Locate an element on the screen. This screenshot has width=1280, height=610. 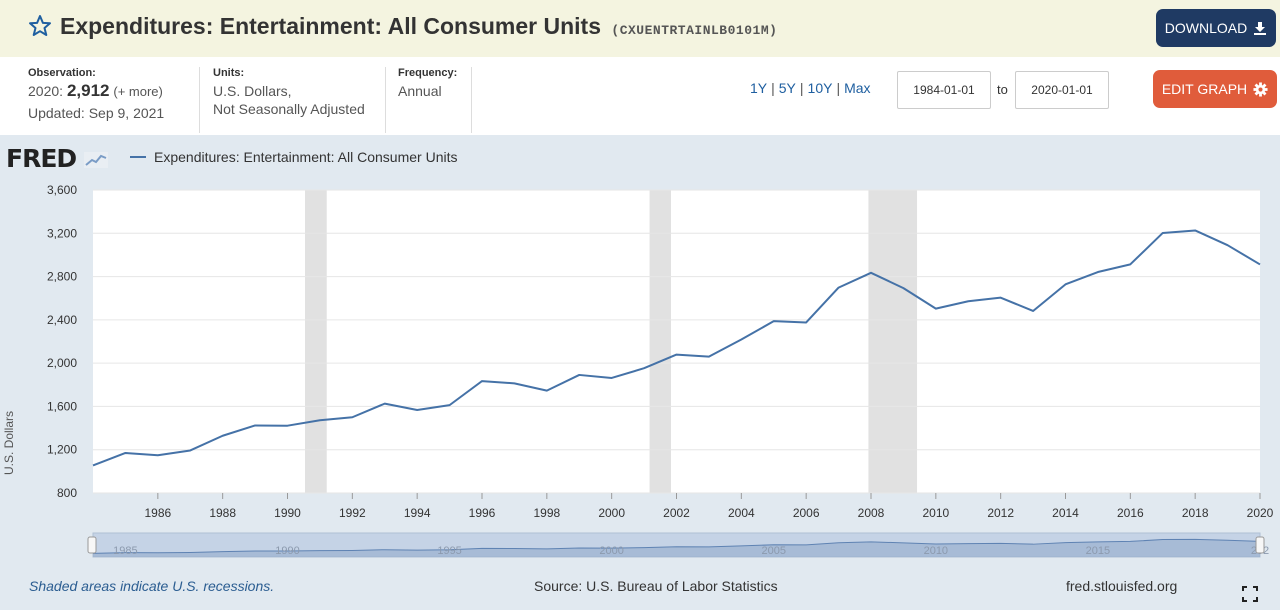
navigator-series-line is located at coordinates (676, 546).